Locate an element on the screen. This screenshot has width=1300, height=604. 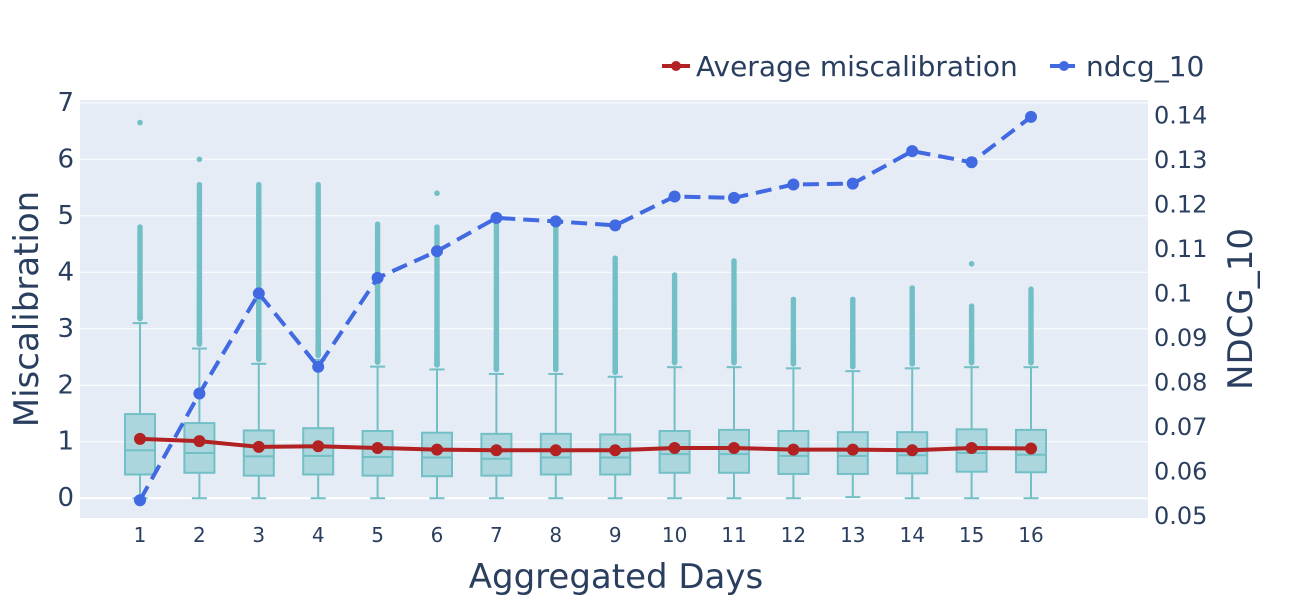
x-tick-label-2: 2 is located at coordinates (199, 535).